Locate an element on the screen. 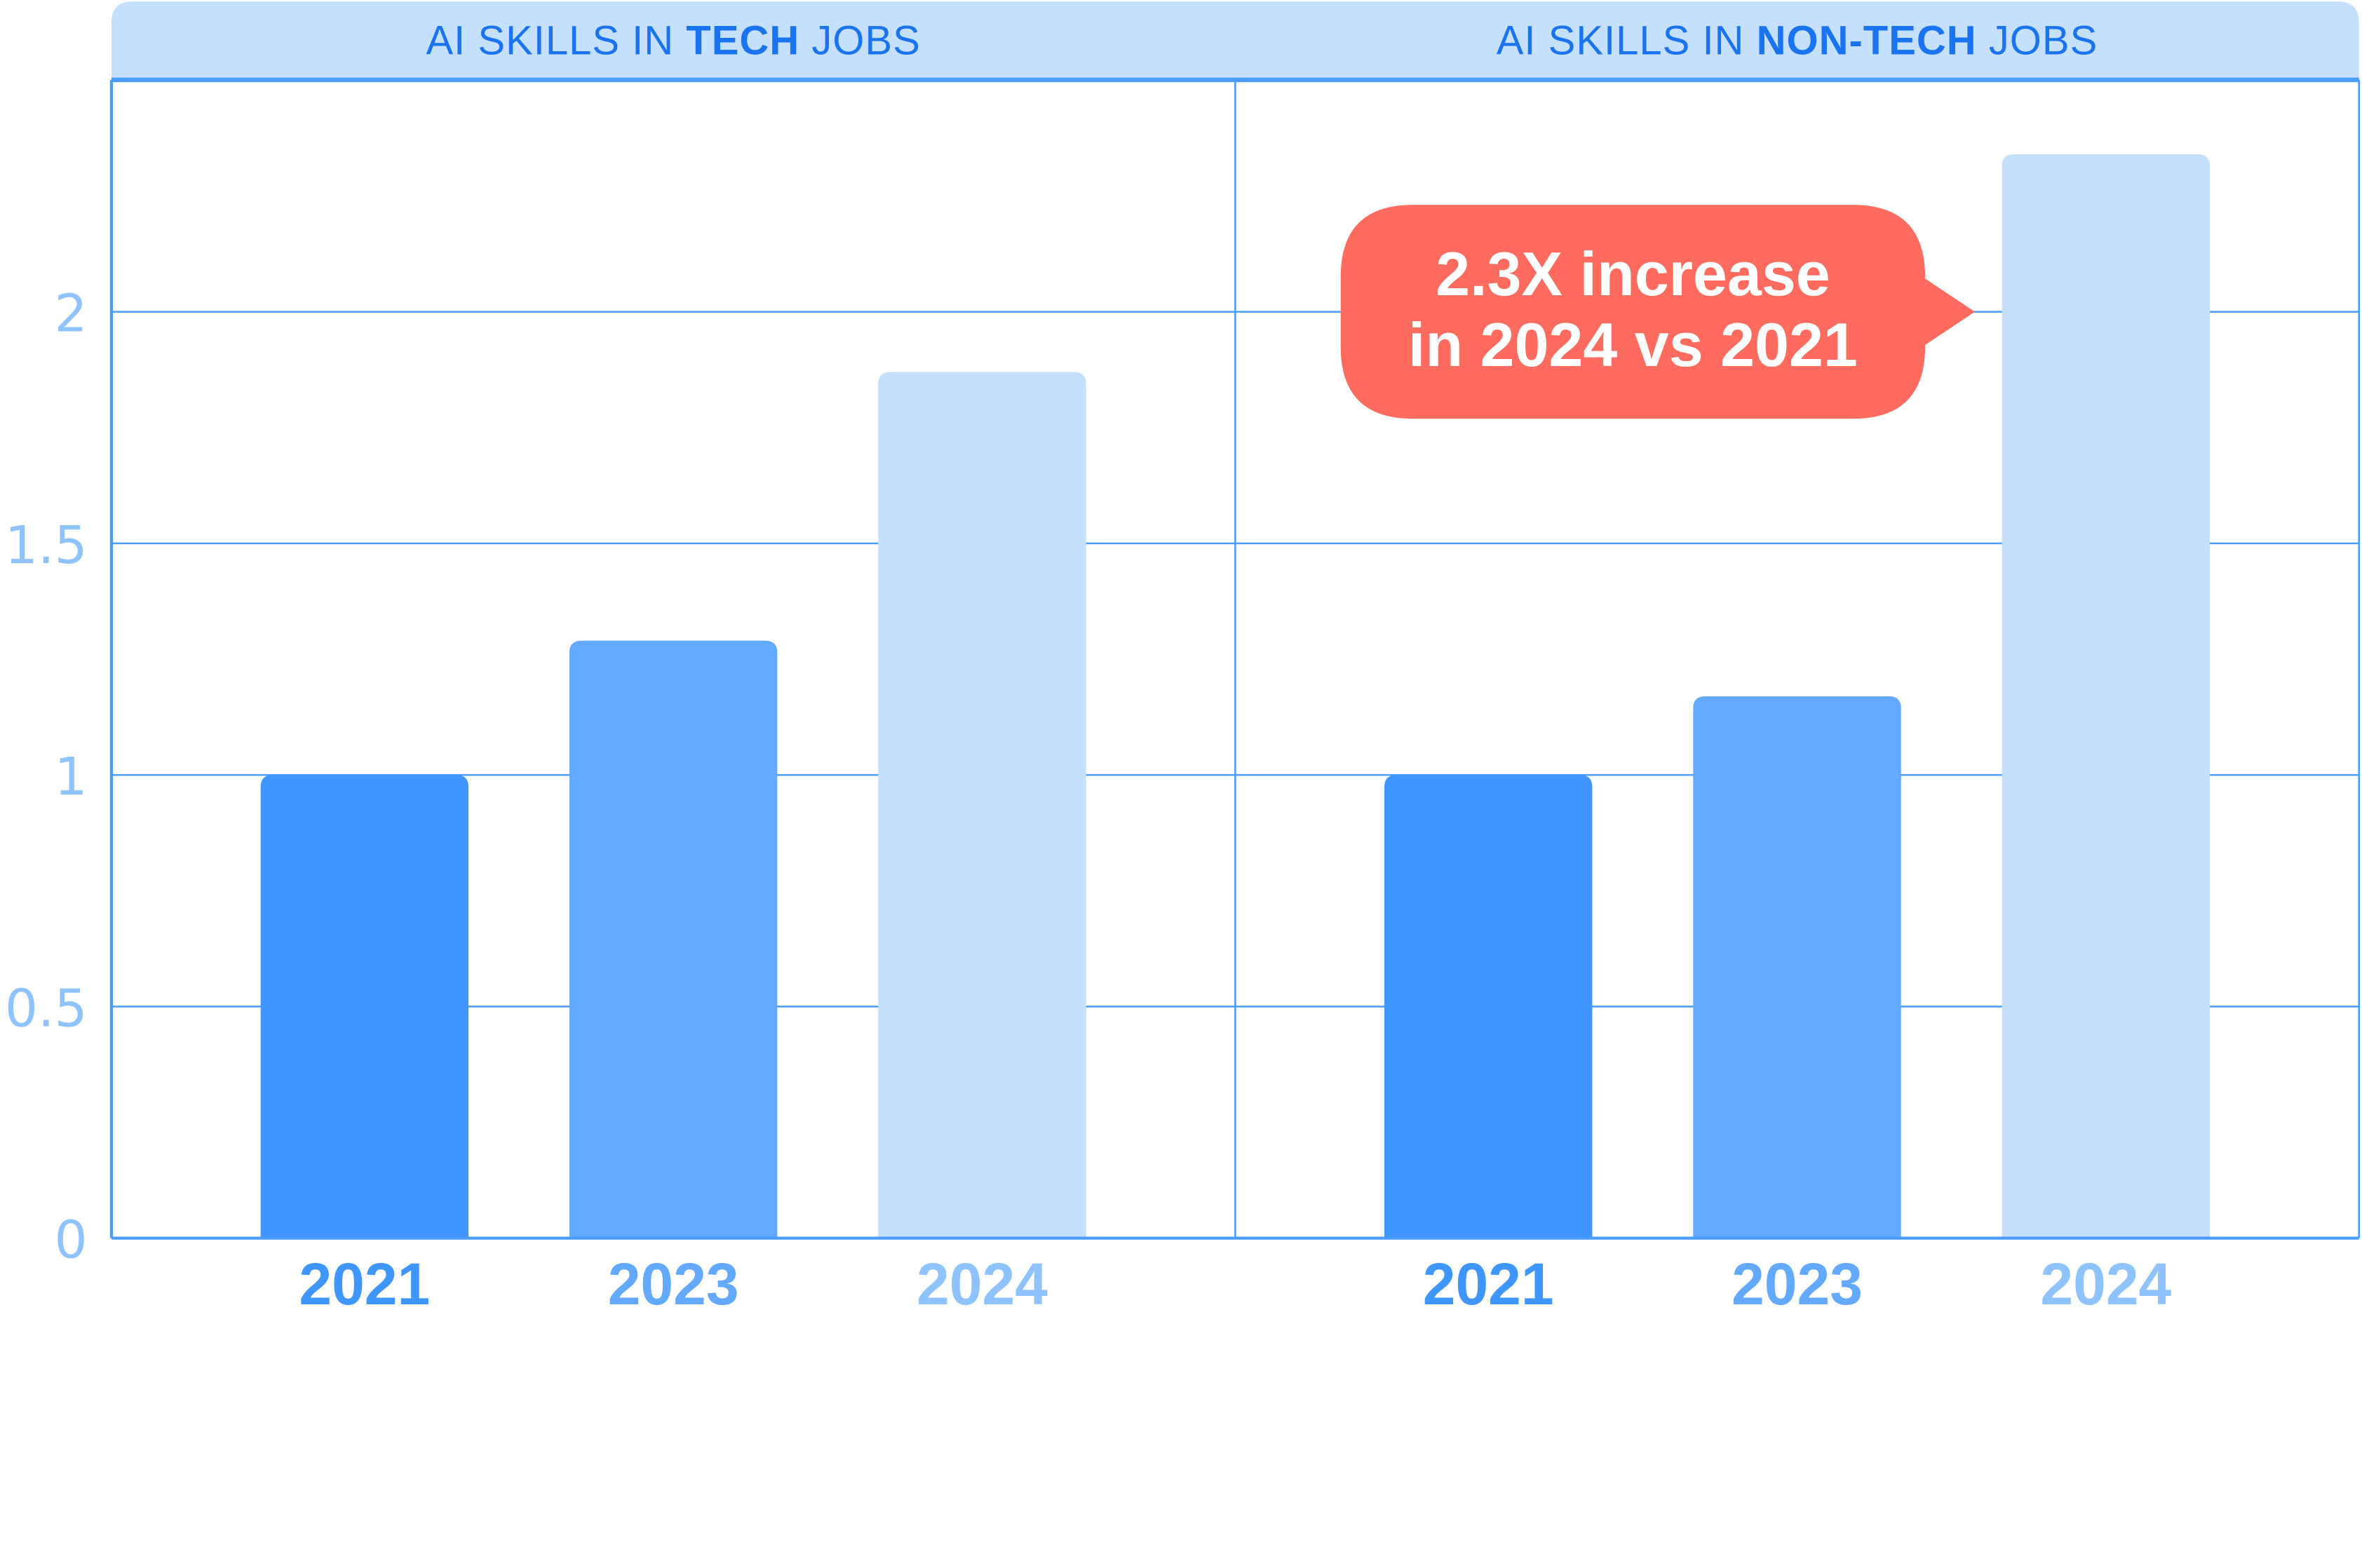 Image resolution: width=2362 pixels, height=1568 pixels. callout-text-line-1: 2.3X increase is located at coordinates (1633, 274).